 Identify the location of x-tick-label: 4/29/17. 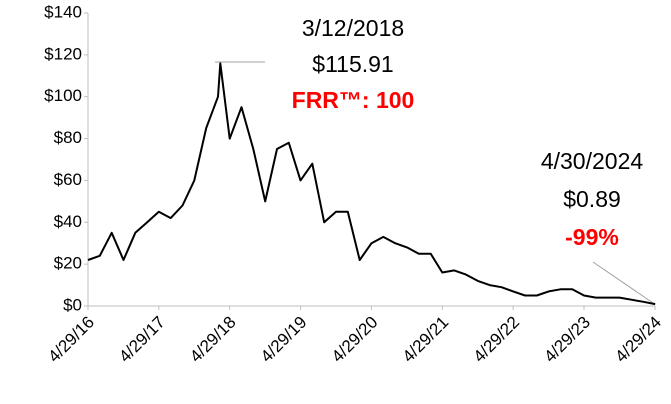
(142, 340).